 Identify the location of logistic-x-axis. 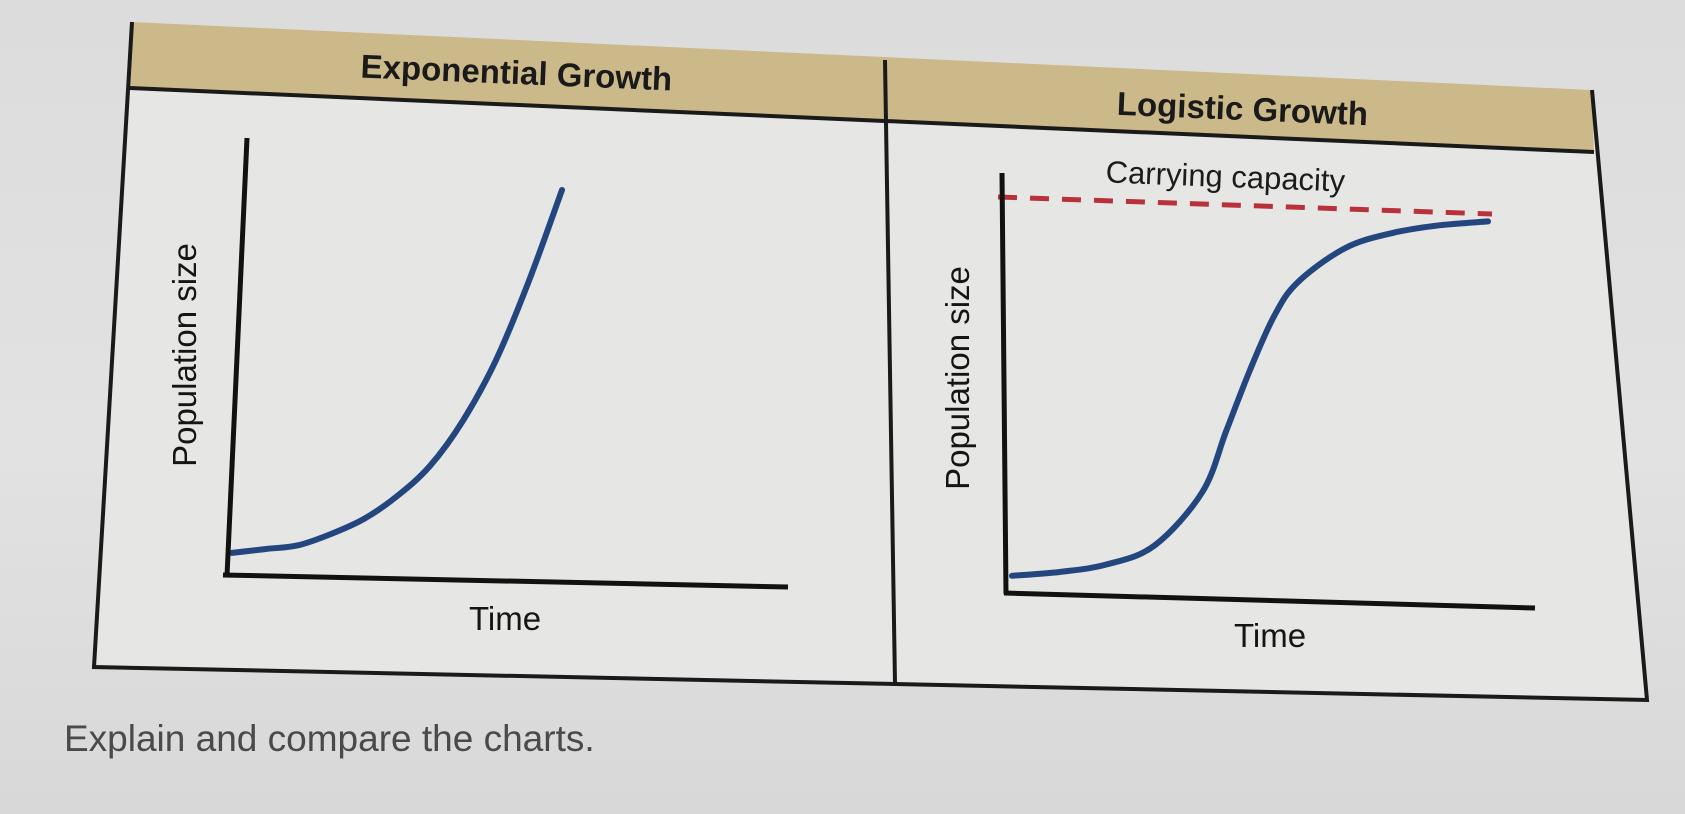
(1269, 600).